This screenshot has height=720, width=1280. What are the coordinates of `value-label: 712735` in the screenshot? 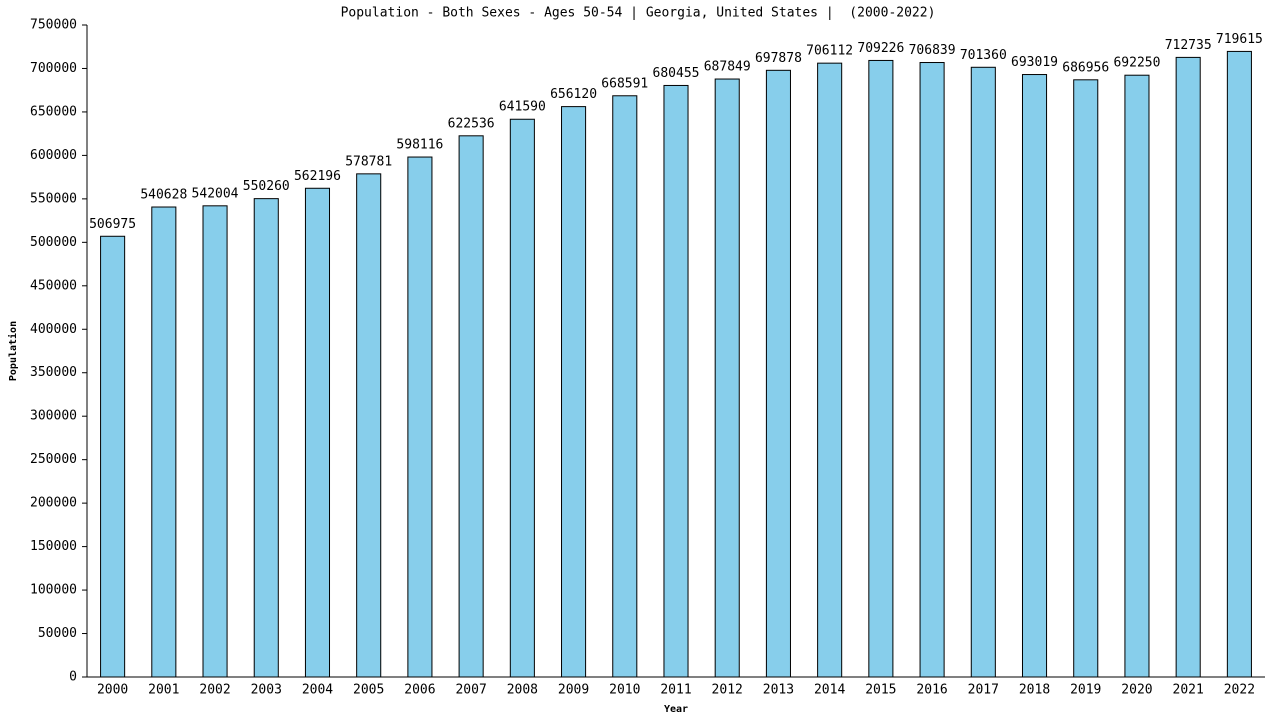 It's located at (1188, 45).